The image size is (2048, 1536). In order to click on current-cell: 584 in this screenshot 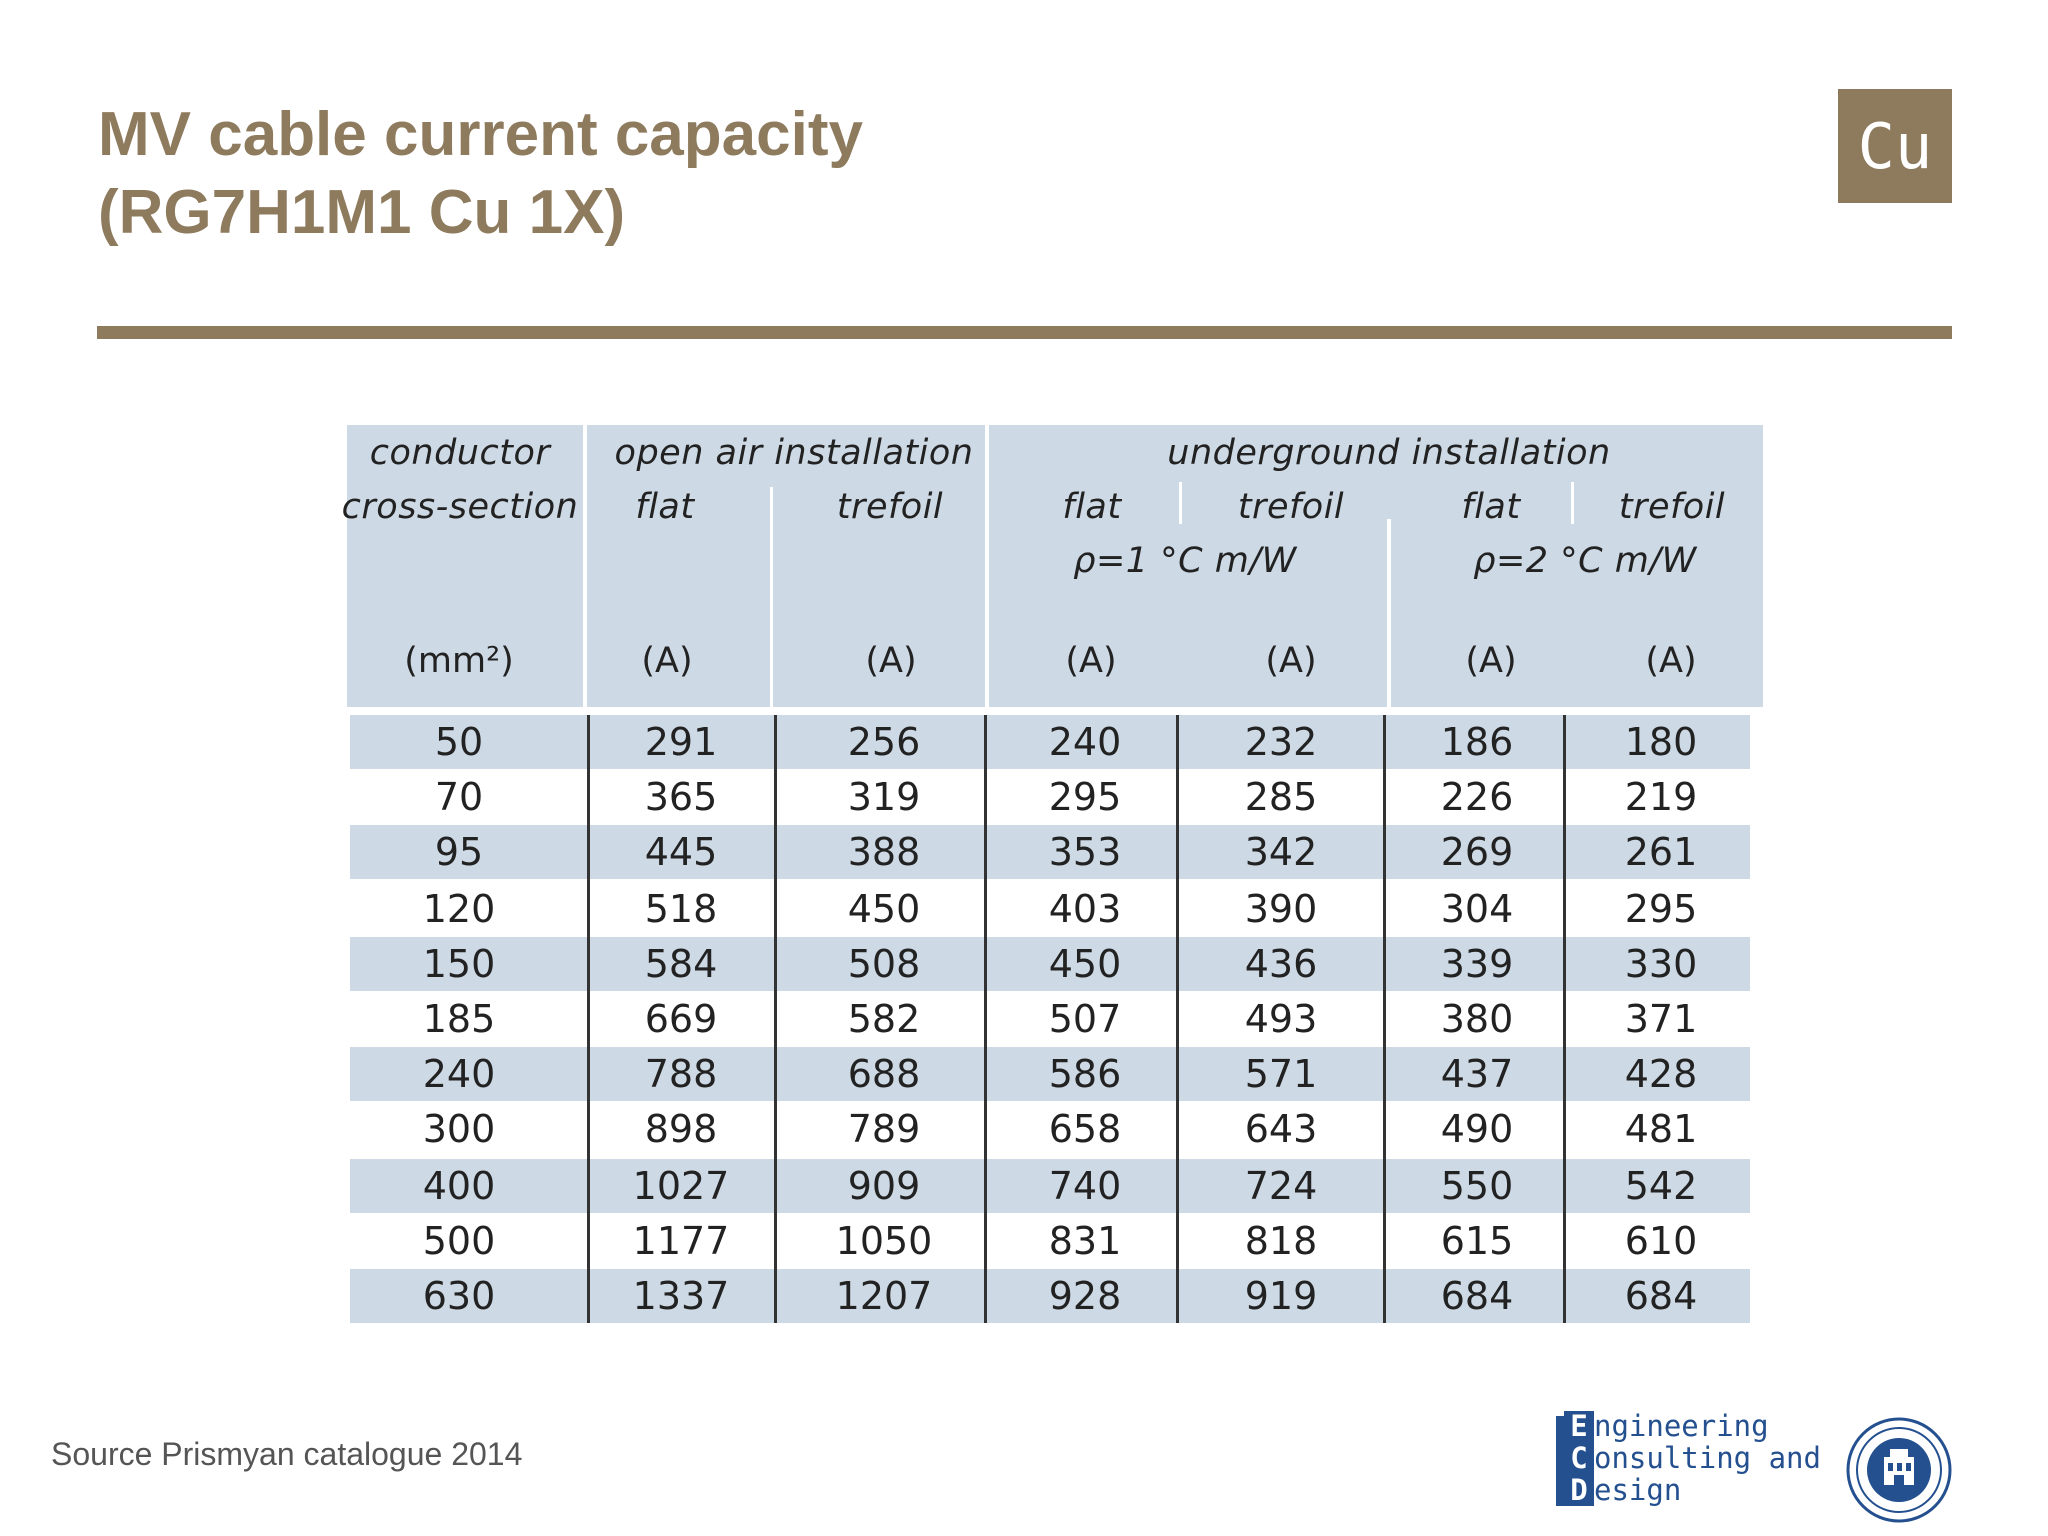, I will do `click(681, 964)`.